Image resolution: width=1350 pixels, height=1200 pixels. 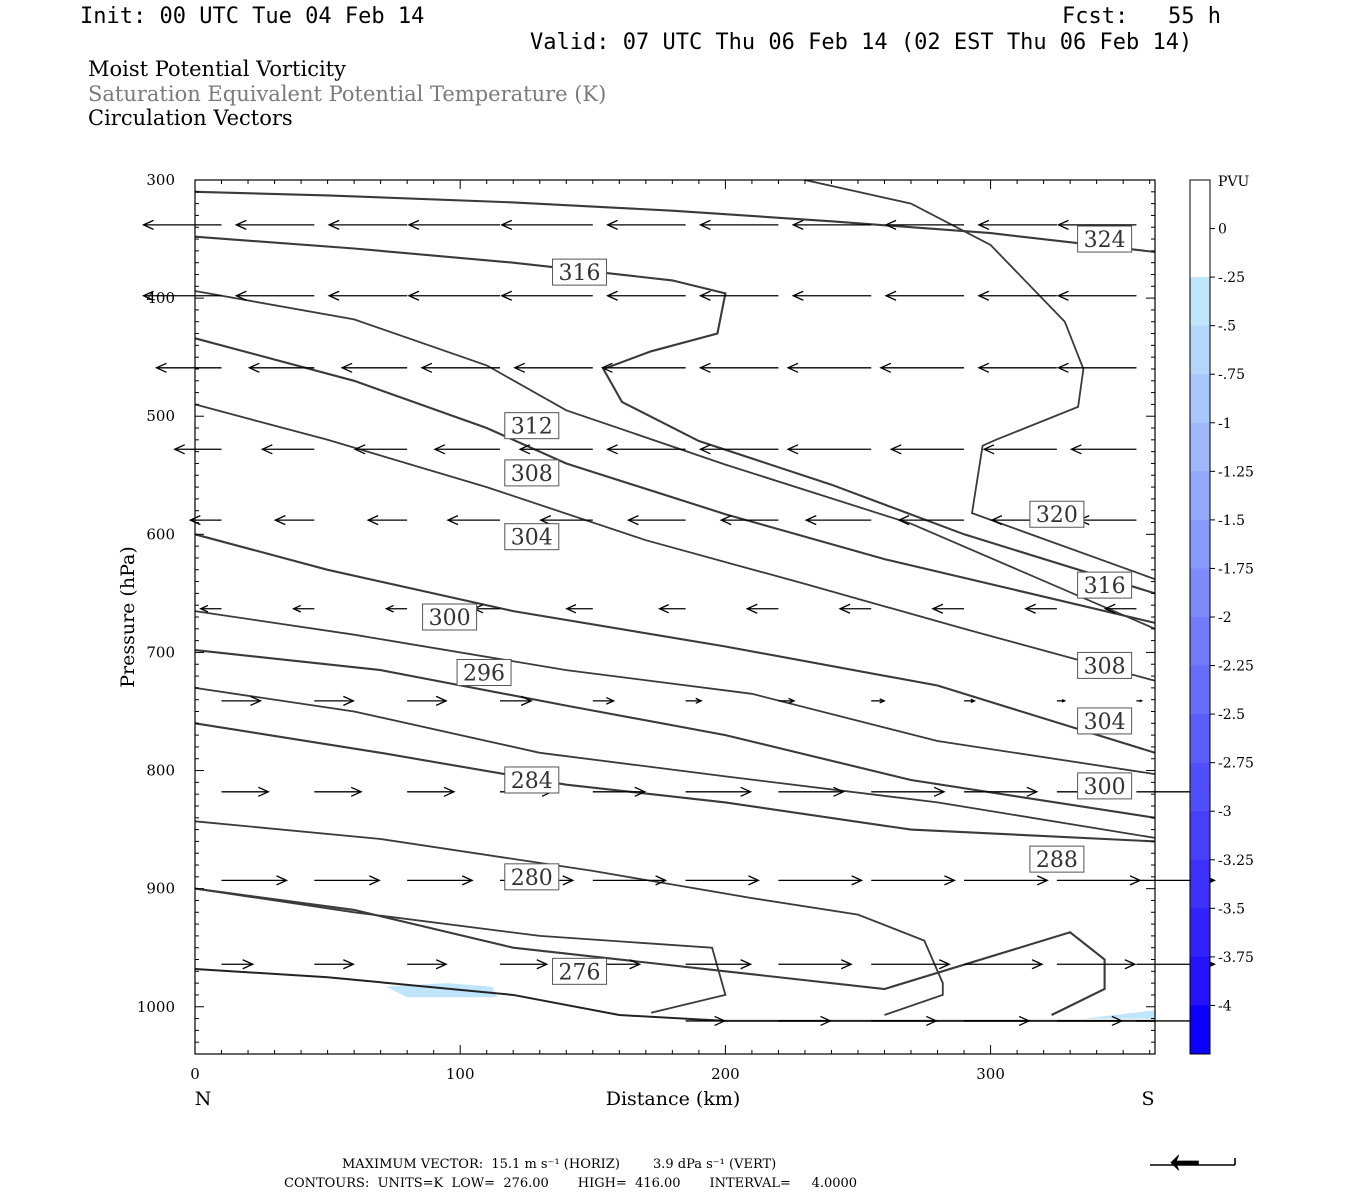 I want to click on svg-text: 316, so click(x=580, y=273).